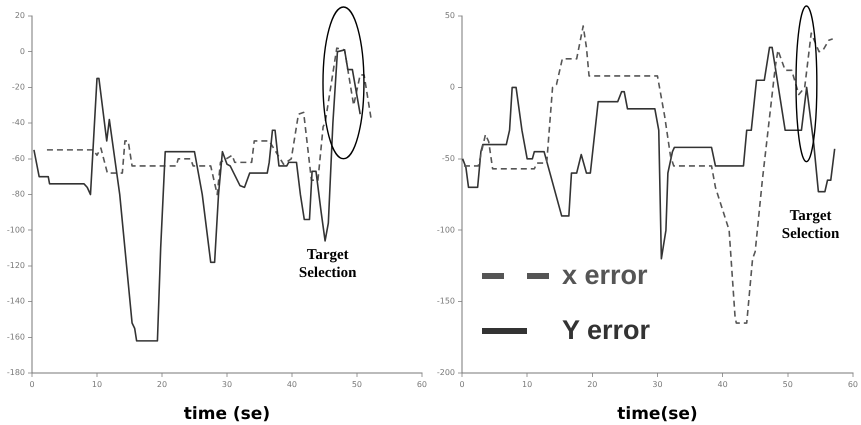 This screenshot has width=861, height=425. What do you see at coordinates (19, 15) in the screenshot?
I see `y-tick-label: 20` at bounding box center [19, 15].